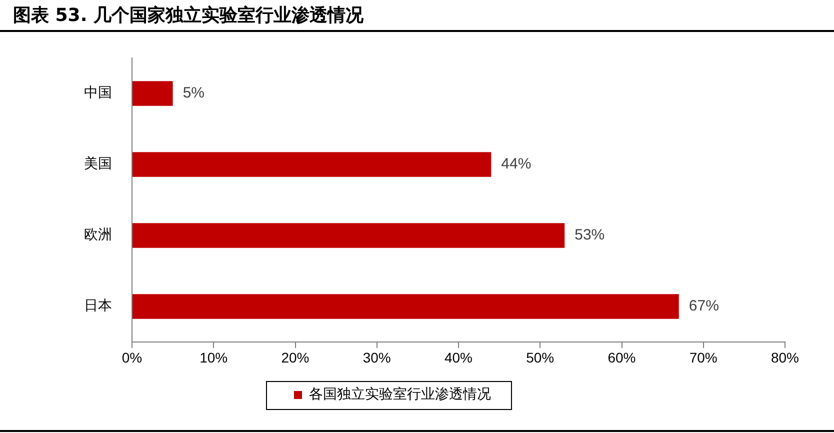 This screenshot has width=834, height=433. What do you see at coordinates (132, 357) in the screenshot?
I see `x-tick-label: 0%` at bounding box center [132, 357].